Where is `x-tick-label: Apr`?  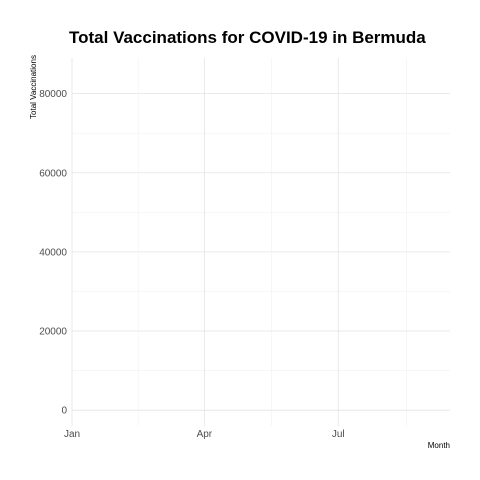 x-tick-label: Apr is located at coordinates (205, 434).